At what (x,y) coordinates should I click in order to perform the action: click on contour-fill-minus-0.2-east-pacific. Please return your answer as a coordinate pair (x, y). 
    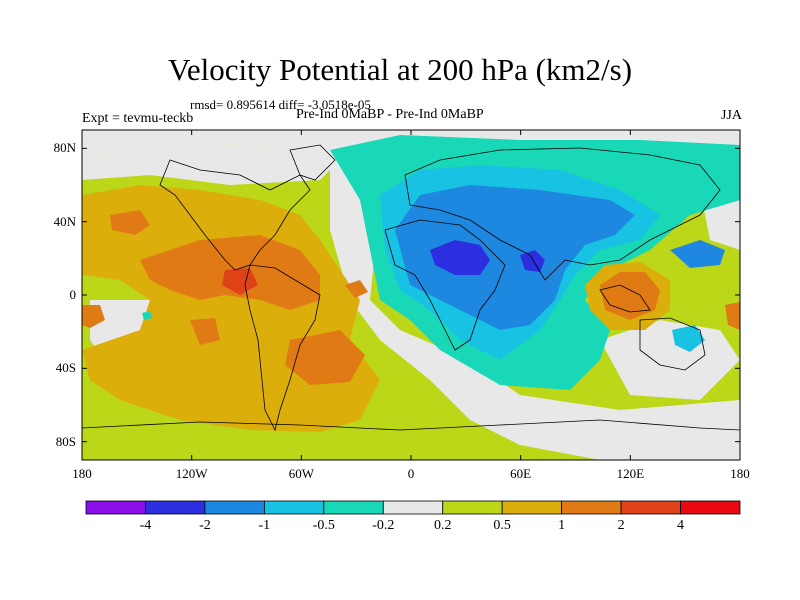
    Looking at the image, I should click on (147, 315).